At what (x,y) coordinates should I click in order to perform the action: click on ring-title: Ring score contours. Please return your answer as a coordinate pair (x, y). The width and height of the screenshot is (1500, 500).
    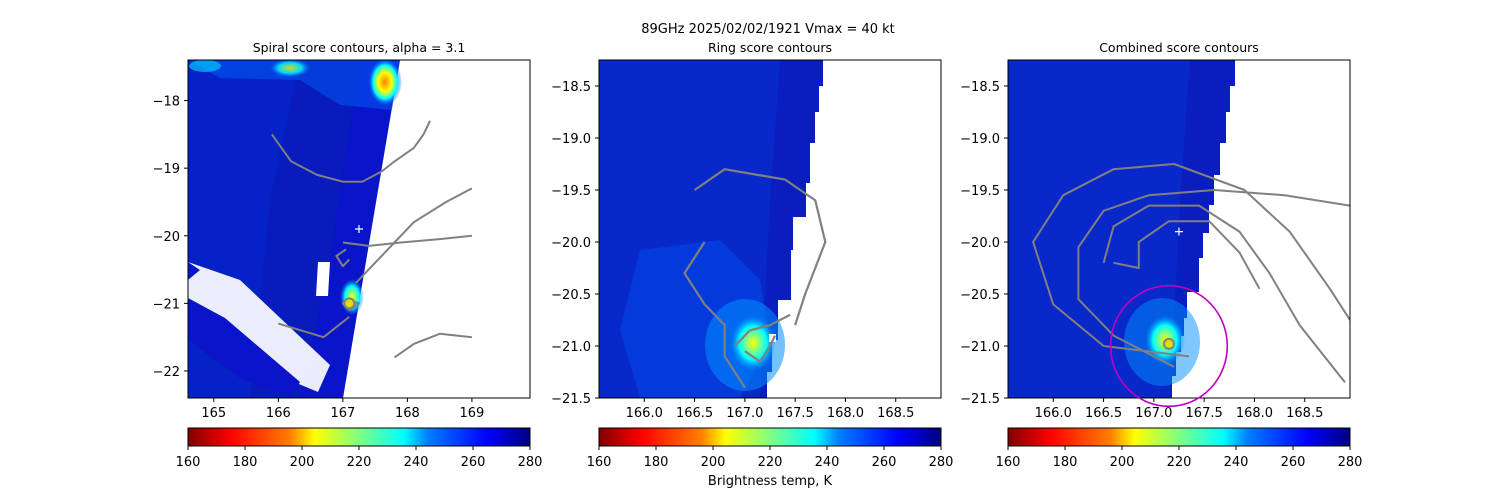
    Looking at the image, I should click on (770, 47).